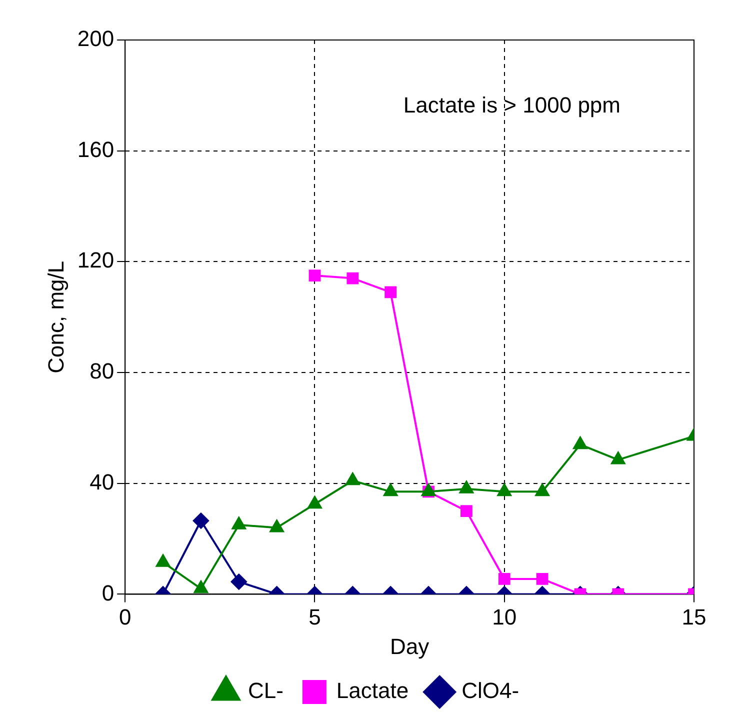  I want to click on x-tick-label: 0, so click(125, 617).